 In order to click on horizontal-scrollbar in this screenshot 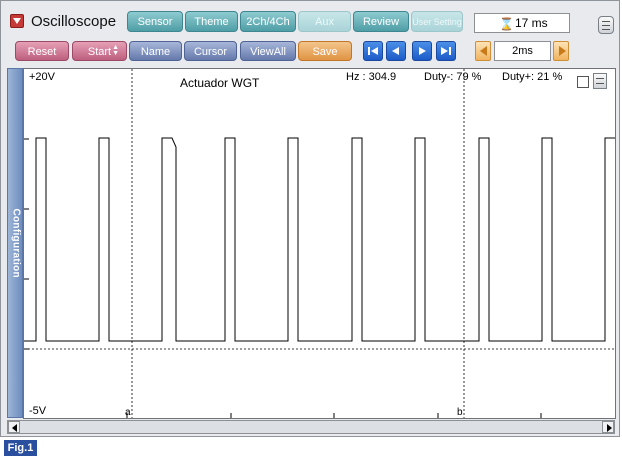, I will do `click(311, 427)`.